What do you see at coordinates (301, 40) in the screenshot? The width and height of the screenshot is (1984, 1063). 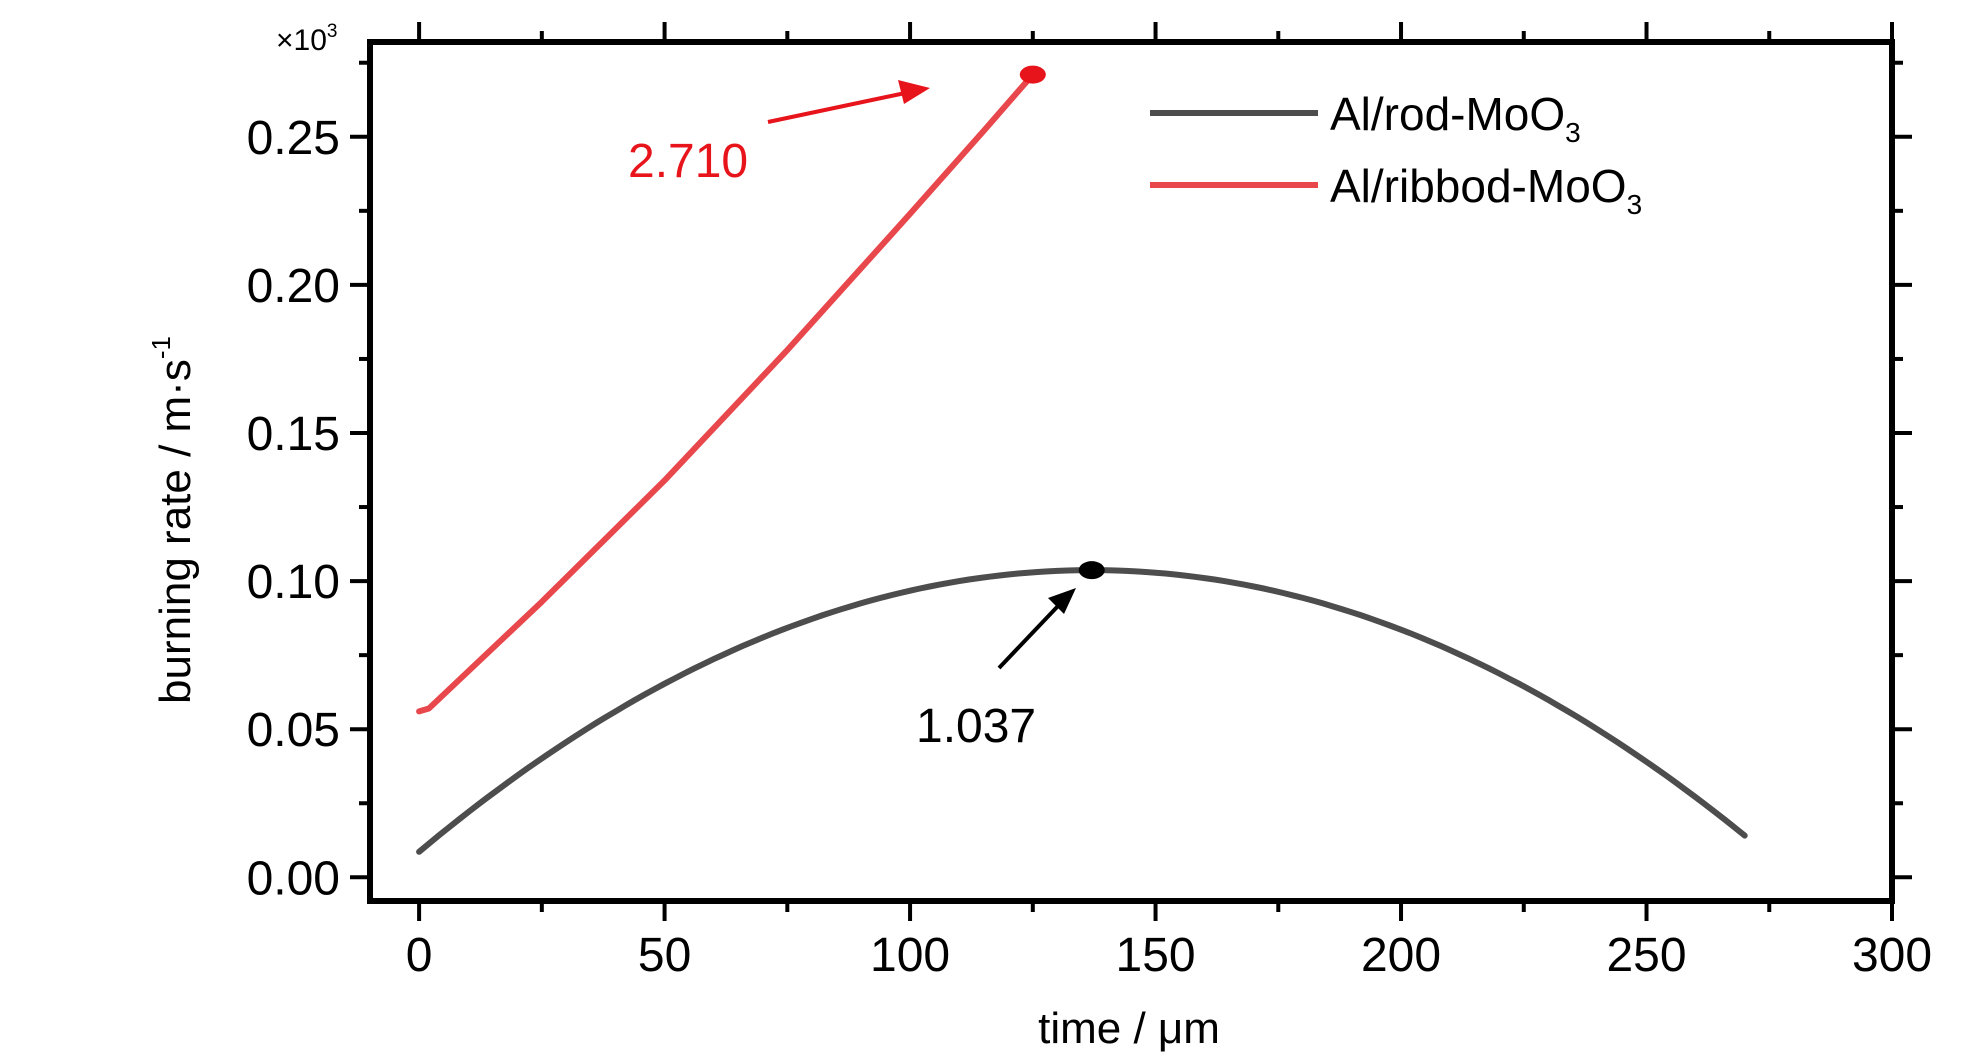 I see `y-multiplier-base: ×10` at bounding box center [301, 40].